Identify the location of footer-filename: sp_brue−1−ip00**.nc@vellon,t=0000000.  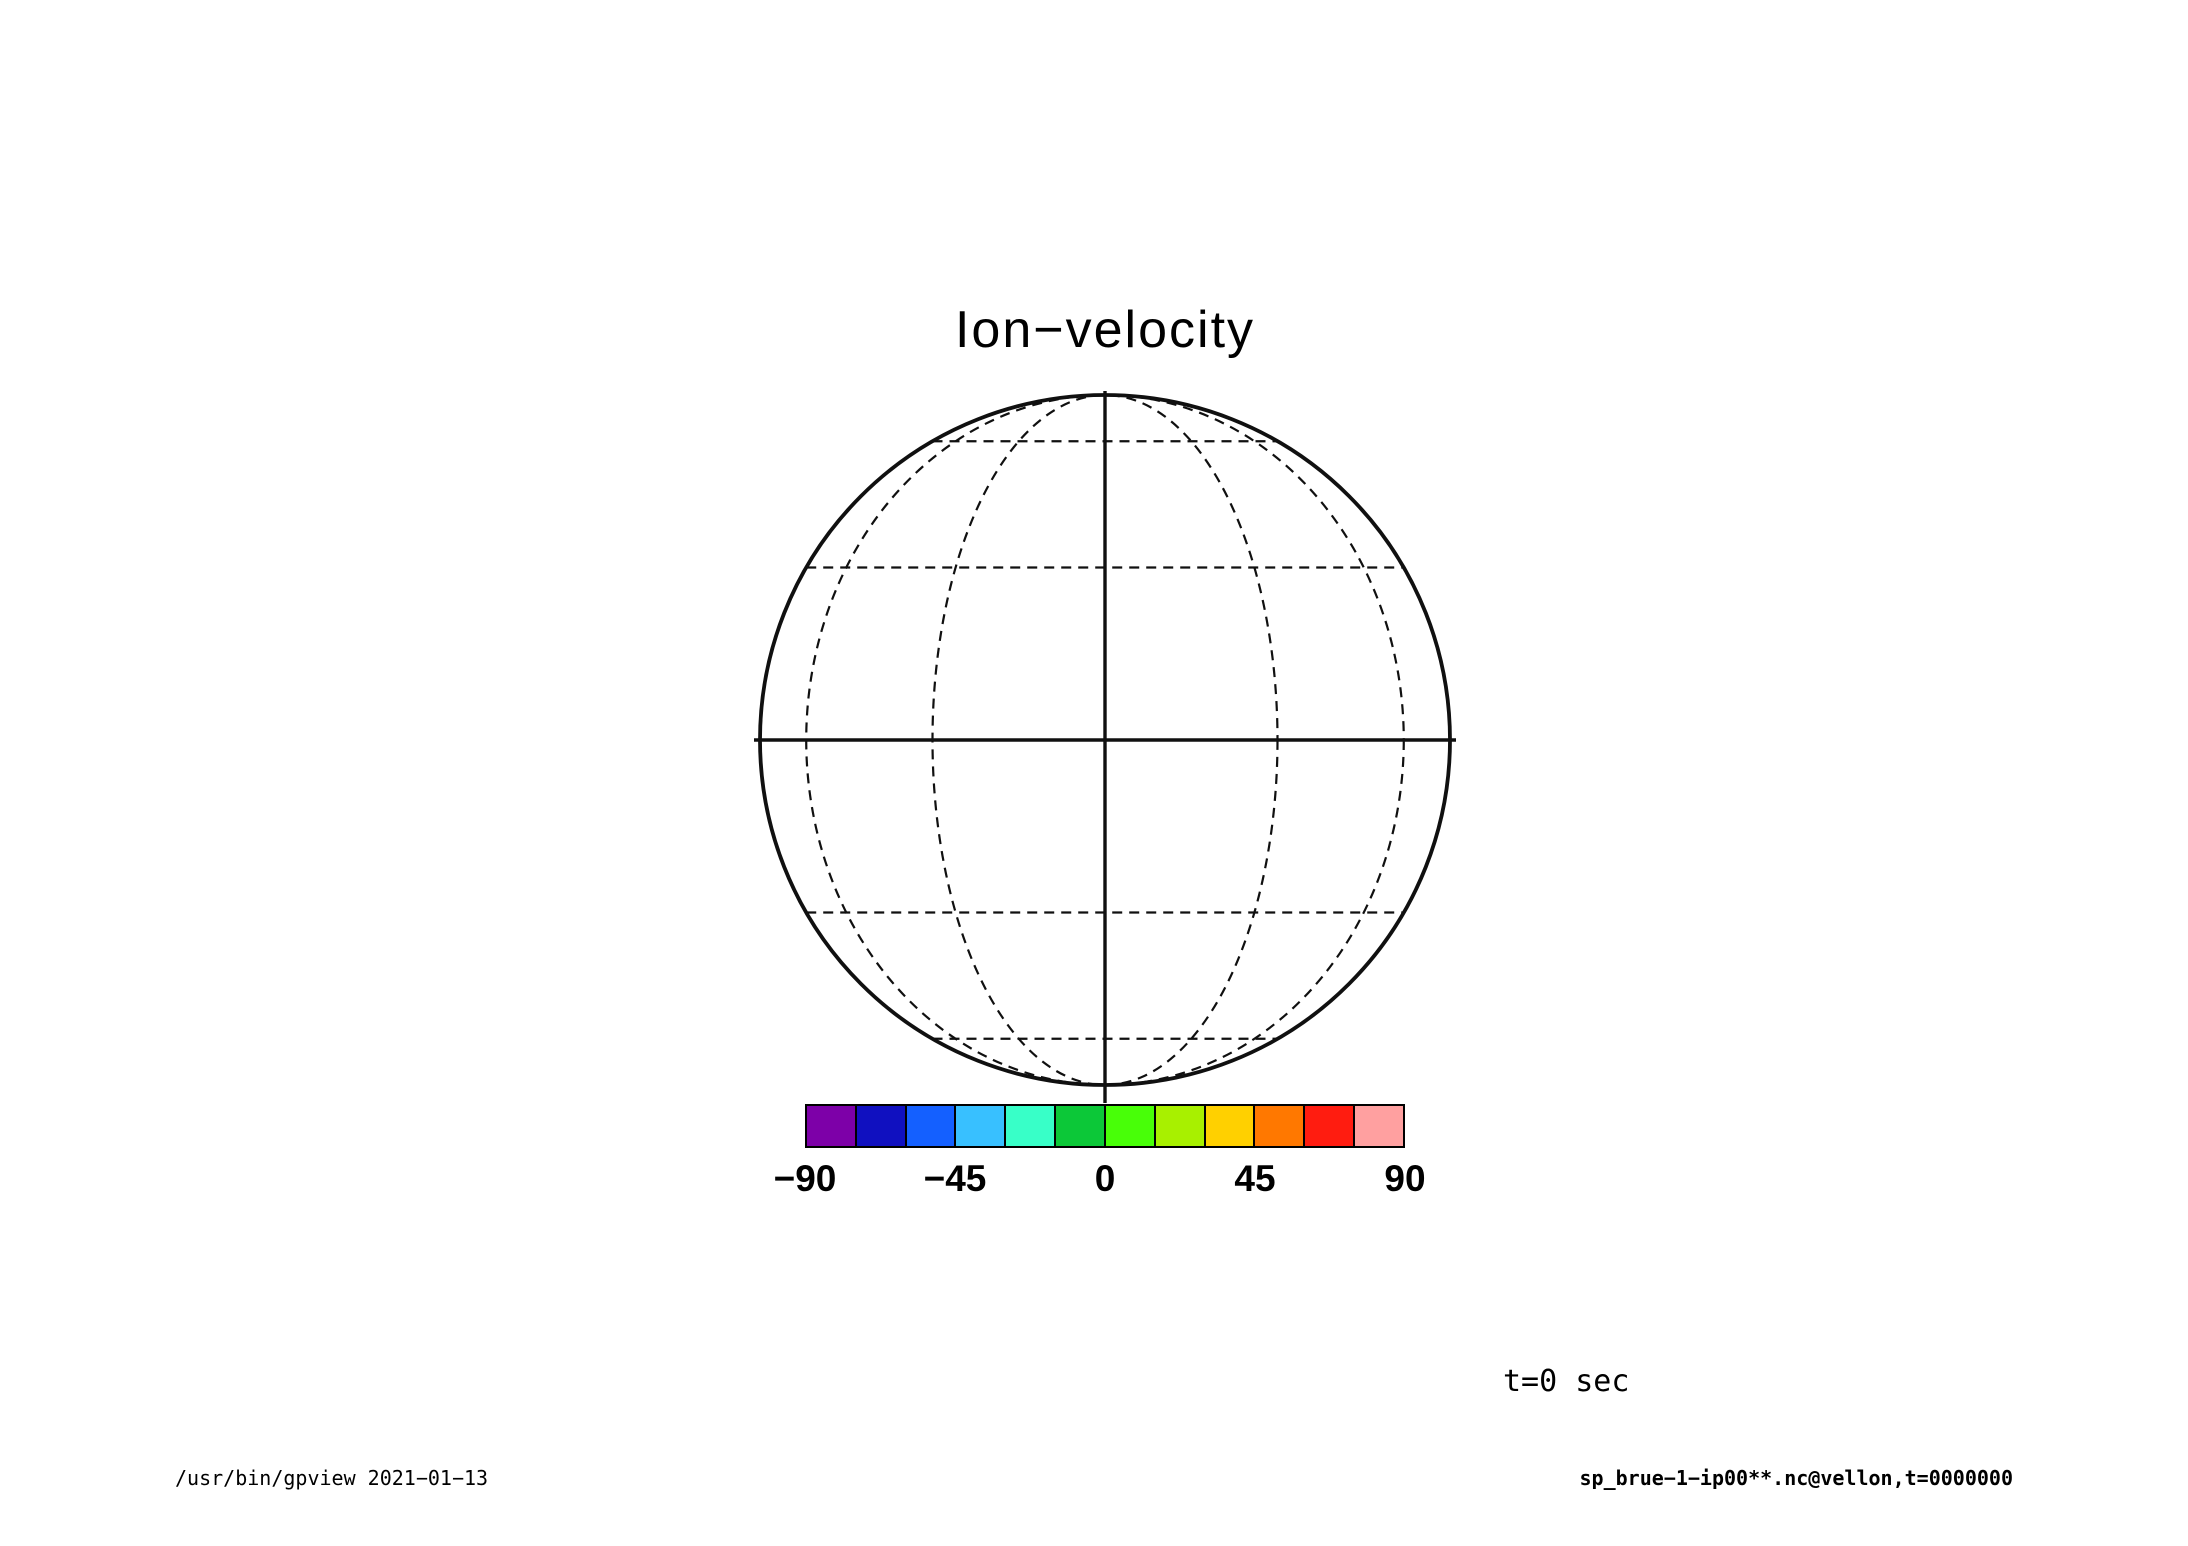
(1796, 1478).